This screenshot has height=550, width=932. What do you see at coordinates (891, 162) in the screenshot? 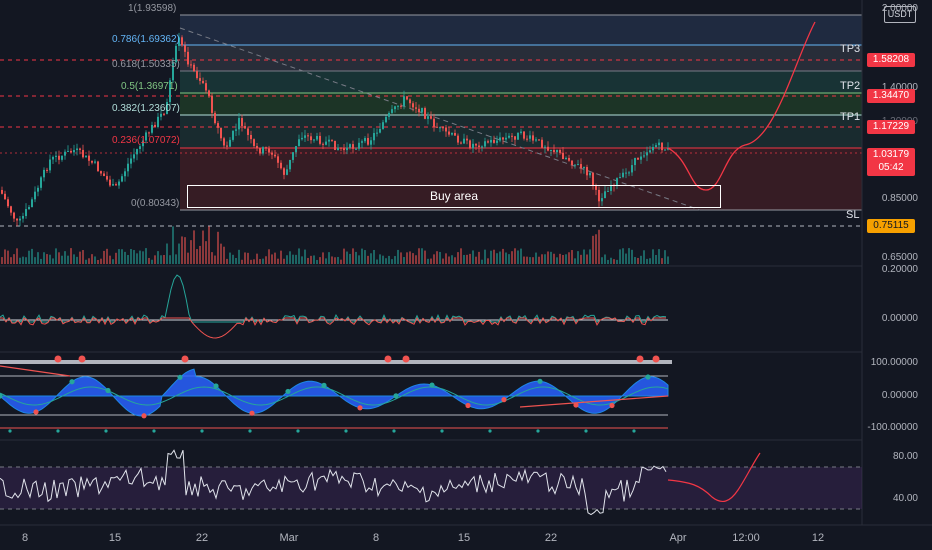
I see `current-price-tag: 1.03179 05:42` at bounding box center [891, 162].